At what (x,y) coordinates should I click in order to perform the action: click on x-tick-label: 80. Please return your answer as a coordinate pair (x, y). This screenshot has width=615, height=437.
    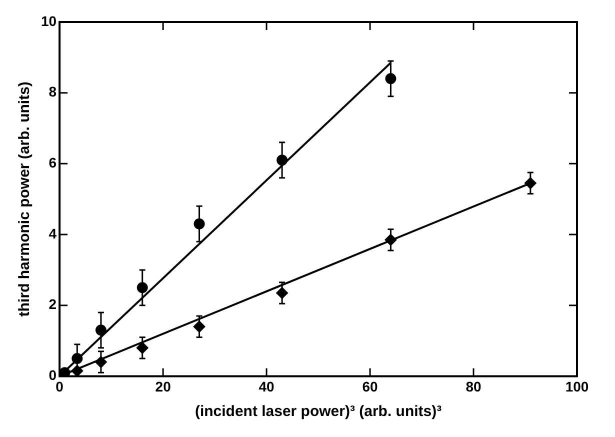
    Looking at the image, I should click on (474, 386).